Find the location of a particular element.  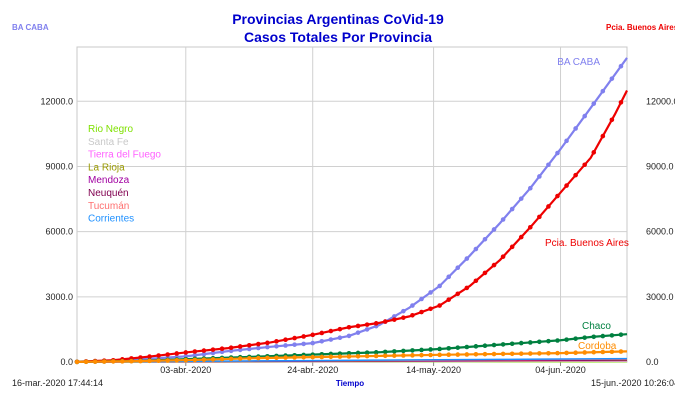

legend-item: Santa Fe is located at coordinates (108, 142).